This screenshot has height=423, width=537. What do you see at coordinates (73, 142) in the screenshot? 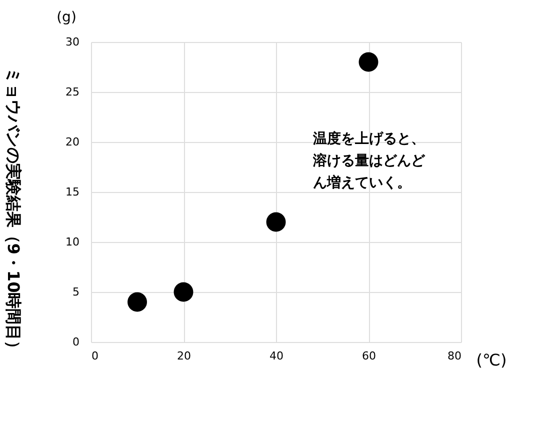
I see `y-tick-label: 20` at bounding box center [73, 142].